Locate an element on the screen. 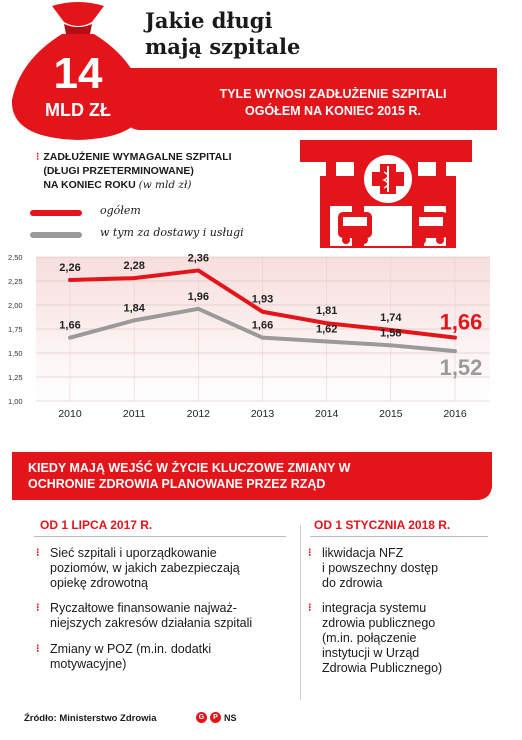 The image size is (522, 740). data-label: 1,62 is located at coordinates (326, 329).